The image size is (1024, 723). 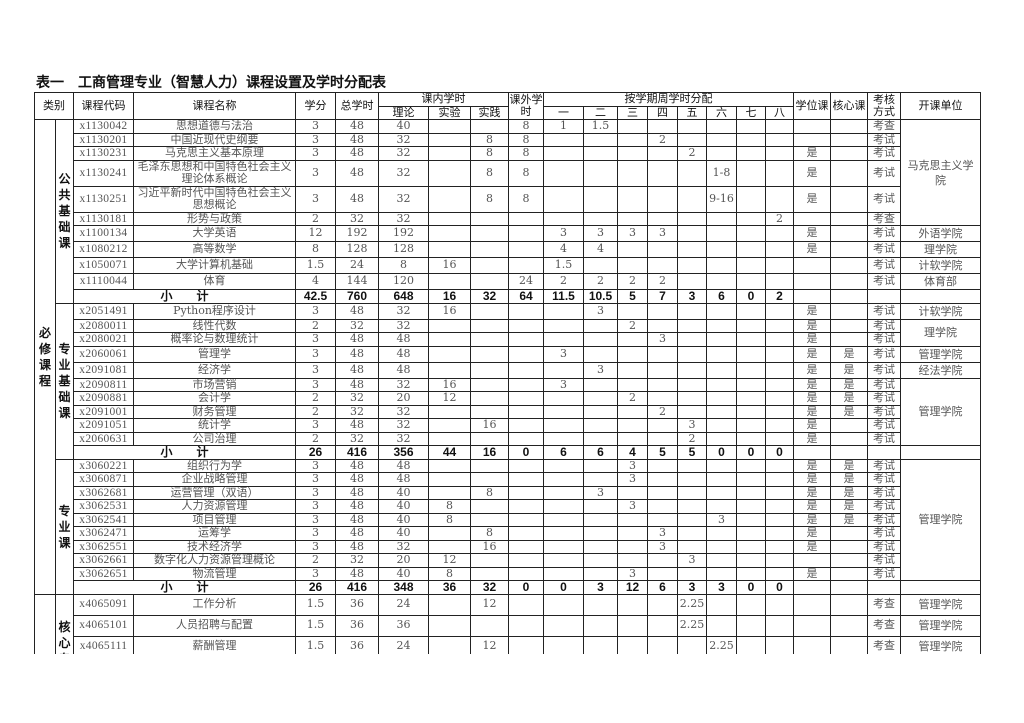 What do you see at coordinates (508, 265) in the screenshot?
I see `table-row: x1050071 大学计算机基础 1.5 24 8 16 1.5 考试 计软学院` at bounding box center [508, 265].